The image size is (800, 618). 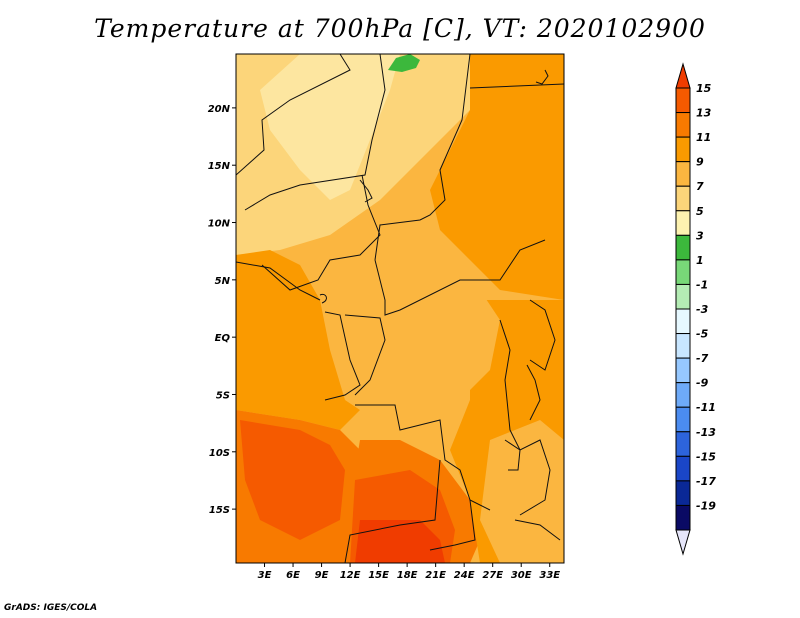 What do you see at coordinates (435, 575) in the screenshot?
I see `lon-tick-label: 21E` at bounding box center [435, 575].